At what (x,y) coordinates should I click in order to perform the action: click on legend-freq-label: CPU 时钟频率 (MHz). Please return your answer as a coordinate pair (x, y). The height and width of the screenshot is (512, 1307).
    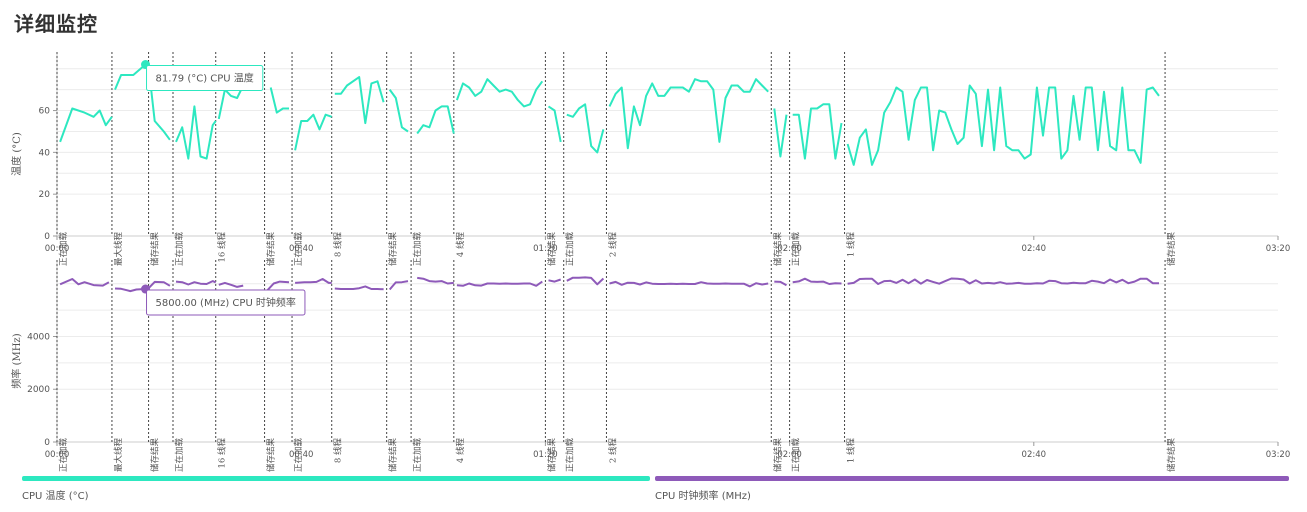
    Looking at the image, I should click on (703, 496).